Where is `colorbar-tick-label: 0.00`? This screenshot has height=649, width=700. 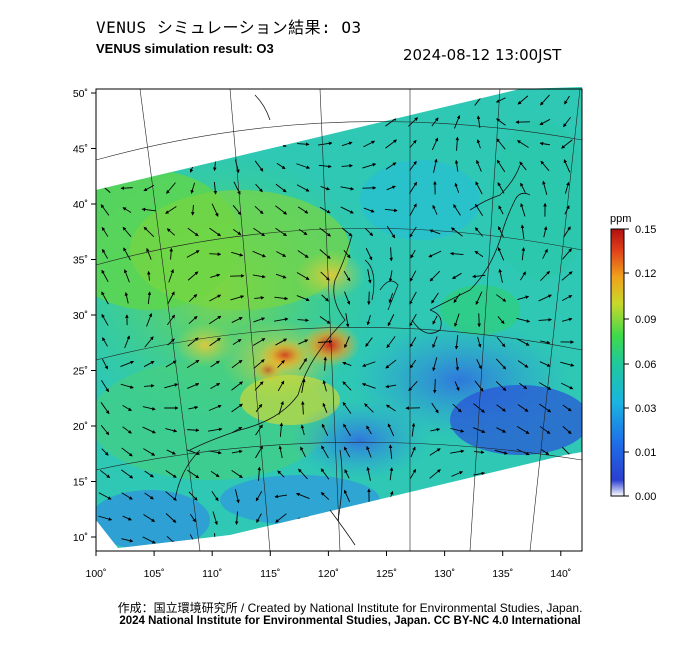 colorbar-tick-label: 0.00 is located at coordinates (645, 497).